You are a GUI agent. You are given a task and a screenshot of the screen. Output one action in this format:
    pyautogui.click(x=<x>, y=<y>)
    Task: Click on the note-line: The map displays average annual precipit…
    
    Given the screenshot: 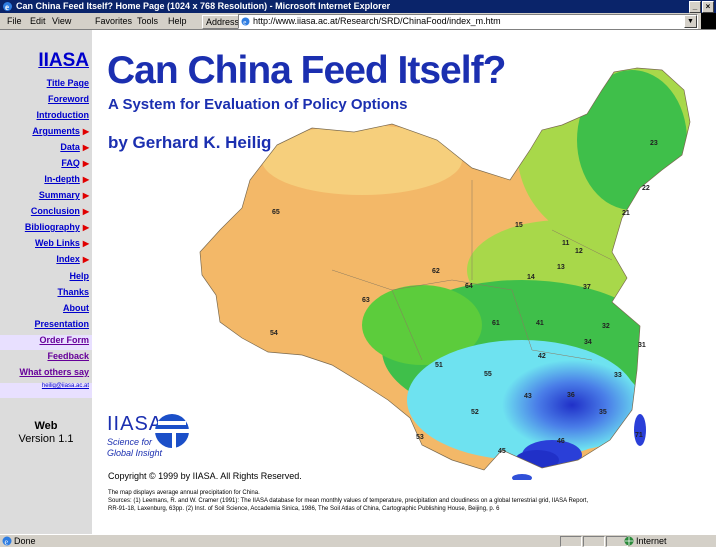 What is the action you would take?
    pyautogui.click(x=184, y=493)
    